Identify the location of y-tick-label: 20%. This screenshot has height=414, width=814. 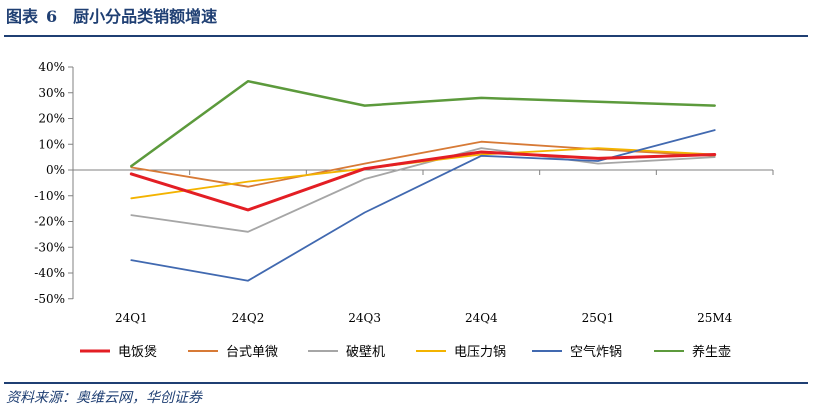
(51, 119).